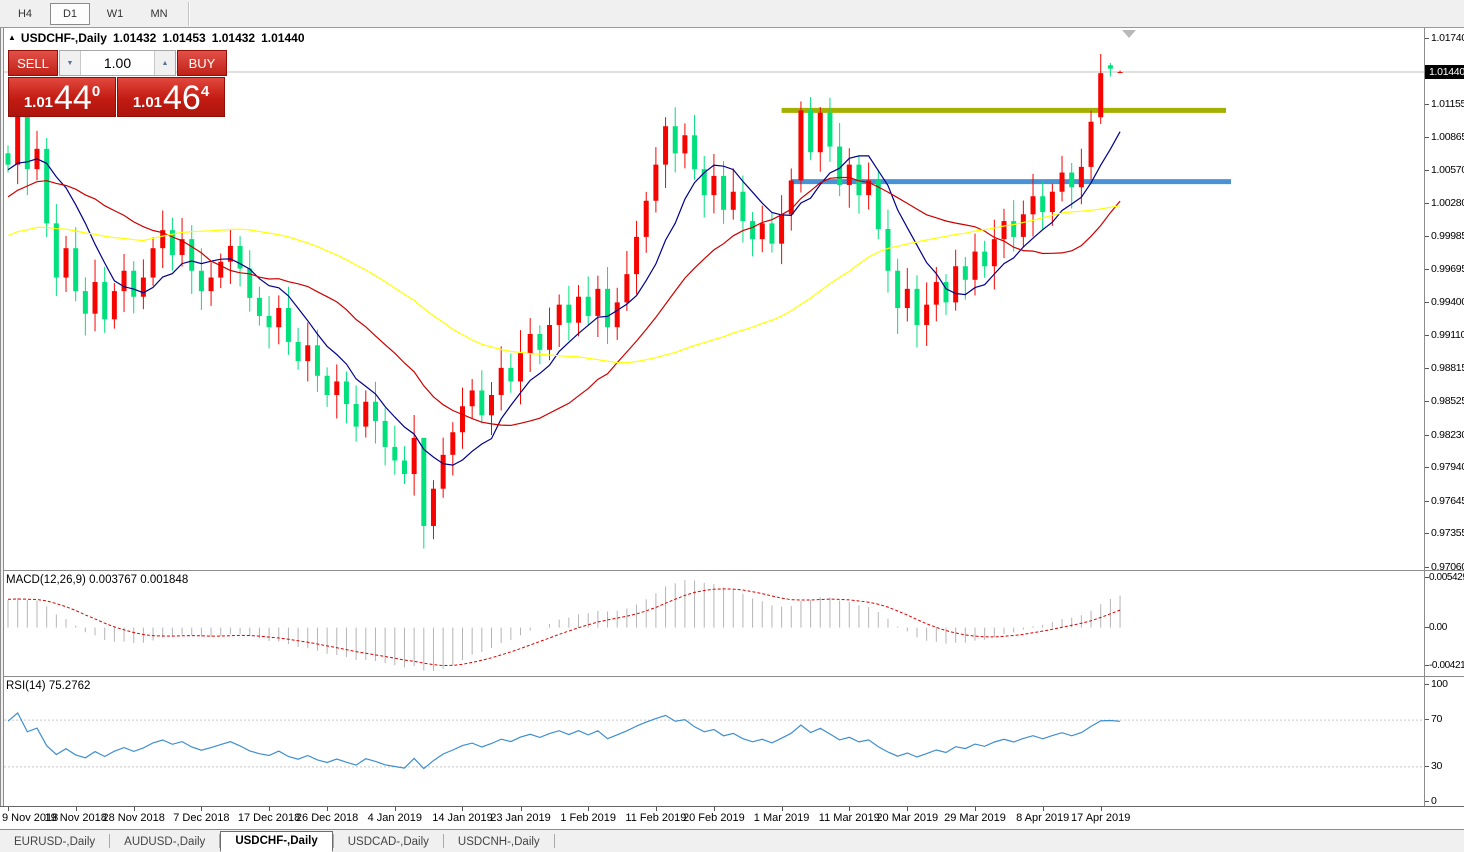 This screenshot has height=852, width=1464. What do you see at coordinates (96, 91) in the screenshot?
I see `bid-price-sup: 0` at bounding box center [96, 91].